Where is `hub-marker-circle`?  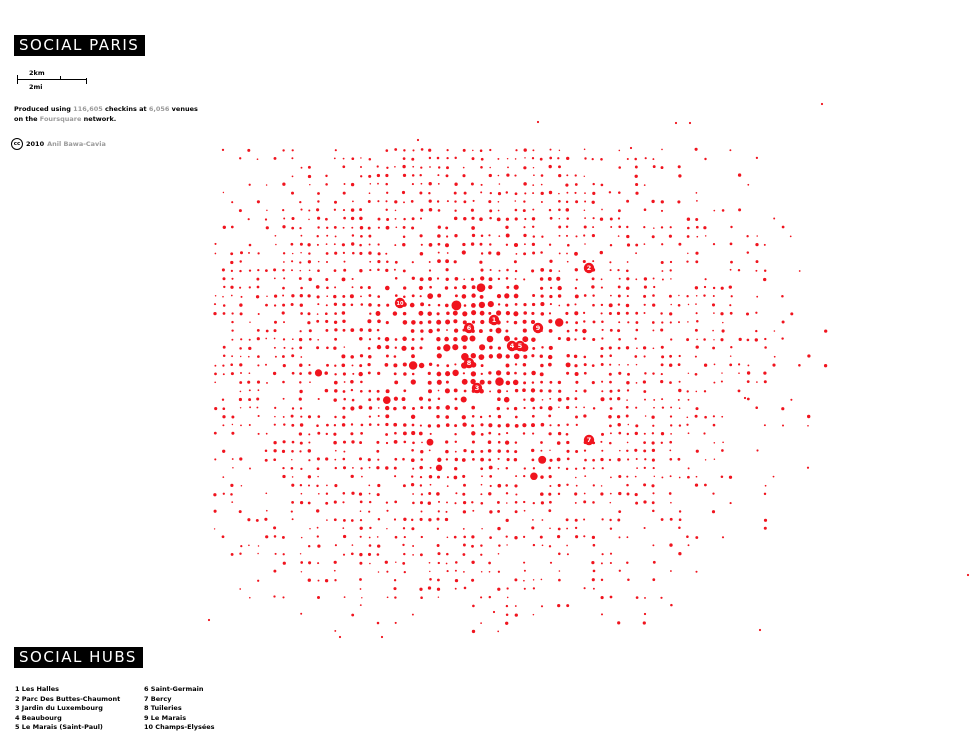
hub-marker-circle is located at coordinates (589, 440).